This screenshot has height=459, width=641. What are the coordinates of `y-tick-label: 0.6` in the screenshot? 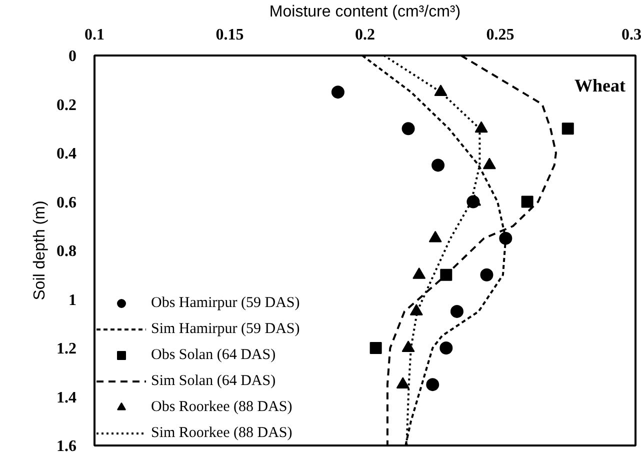 It's located at (66, 203).